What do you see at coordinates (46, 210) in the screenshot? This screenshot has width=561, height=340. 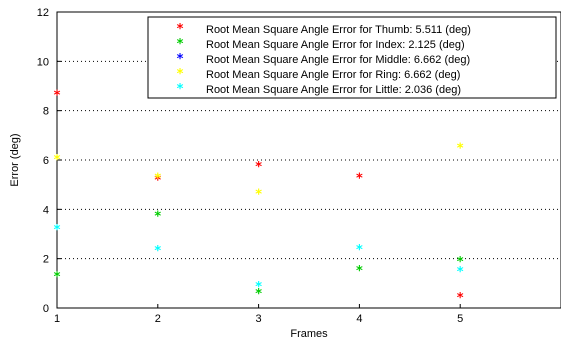 I see `y-tick-label: 4` at bounding box center [46, 210].